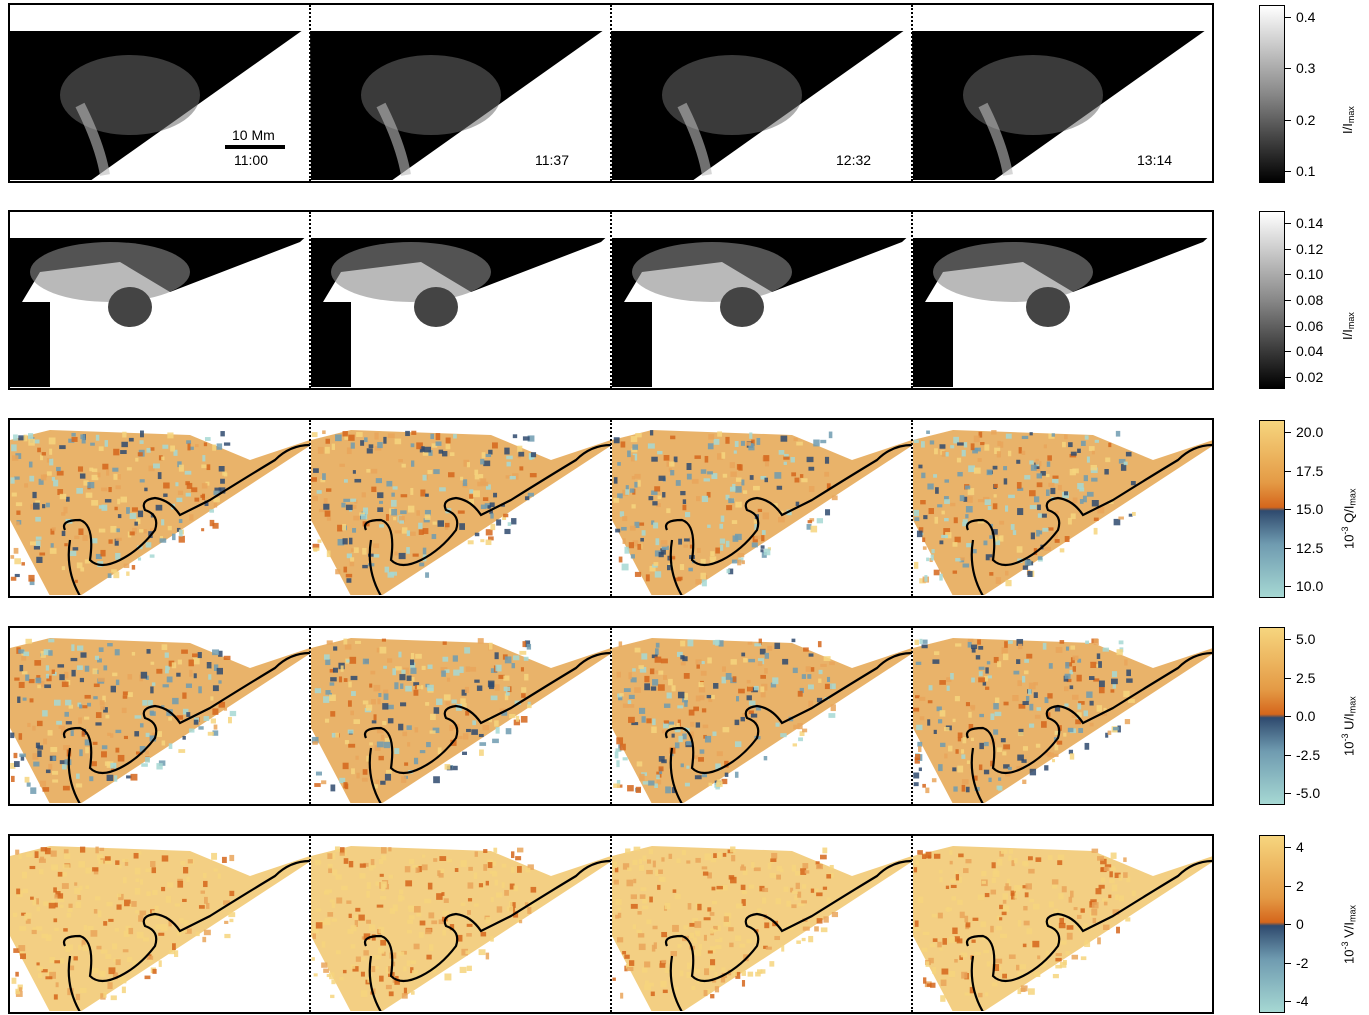 The image size is (1369, 1015). Describe the element at coordinates (1300, 885) in the screenshot. I see `colorbar-tick-label: 2` at that location.